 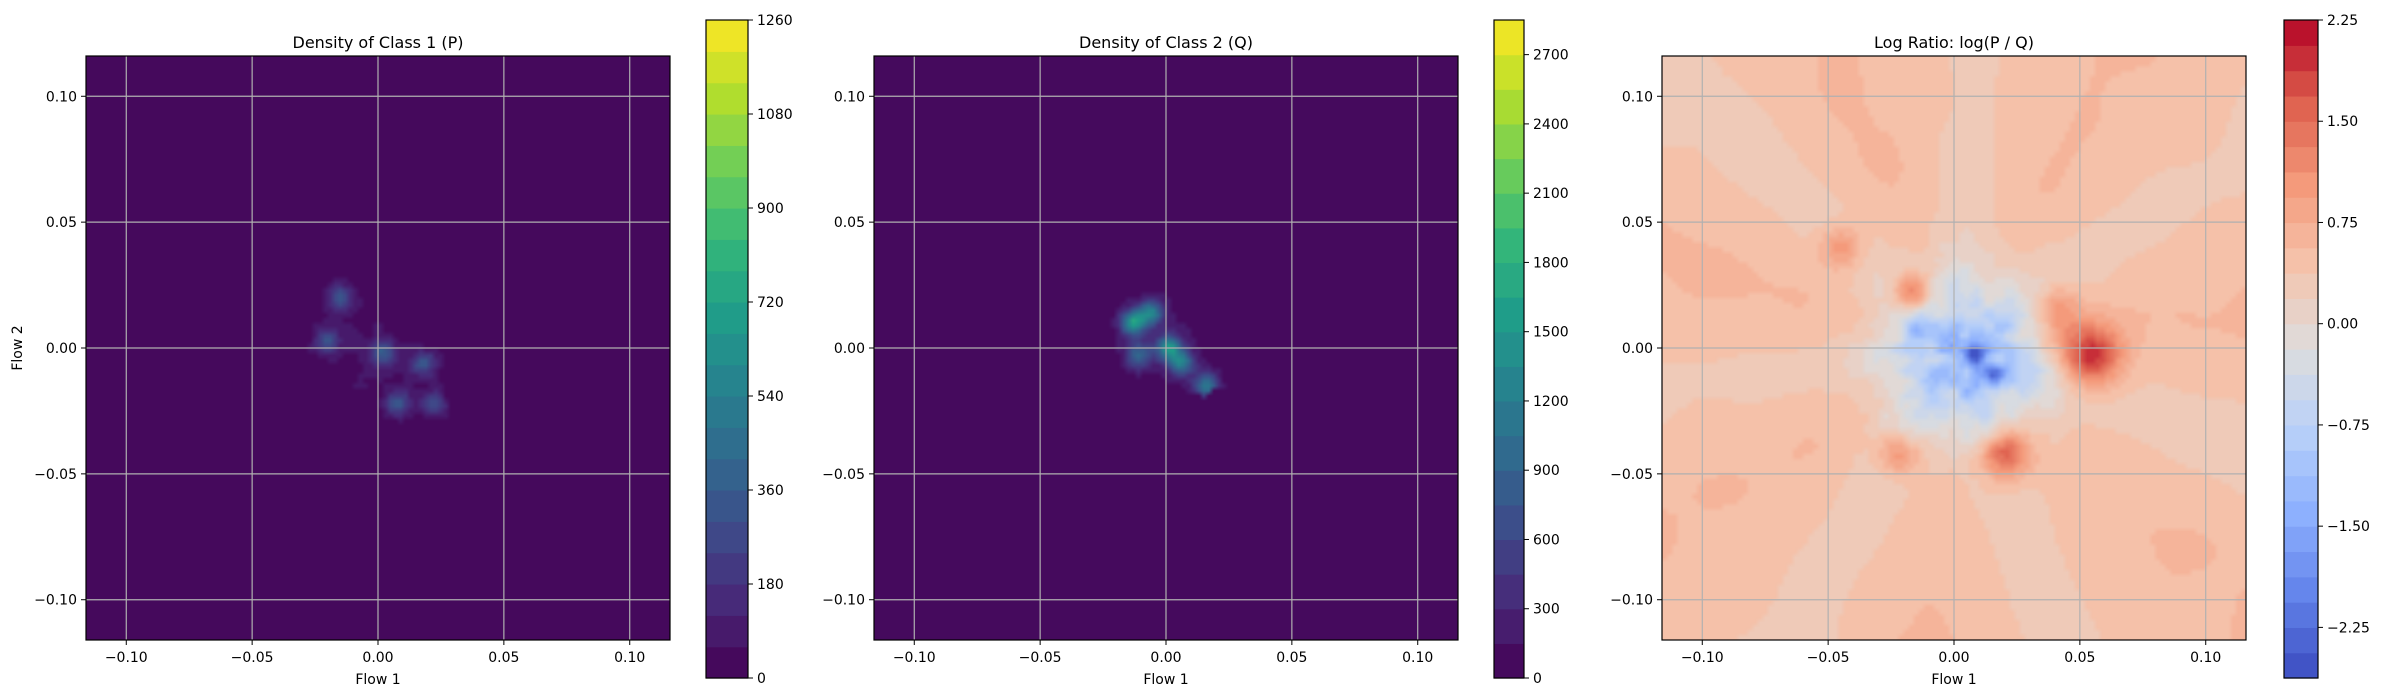 What do you see at coordinates (1551, 125) in the screenshot?
I see `colorbar-tick-label: 2400` at bounding box center [1551, 125].